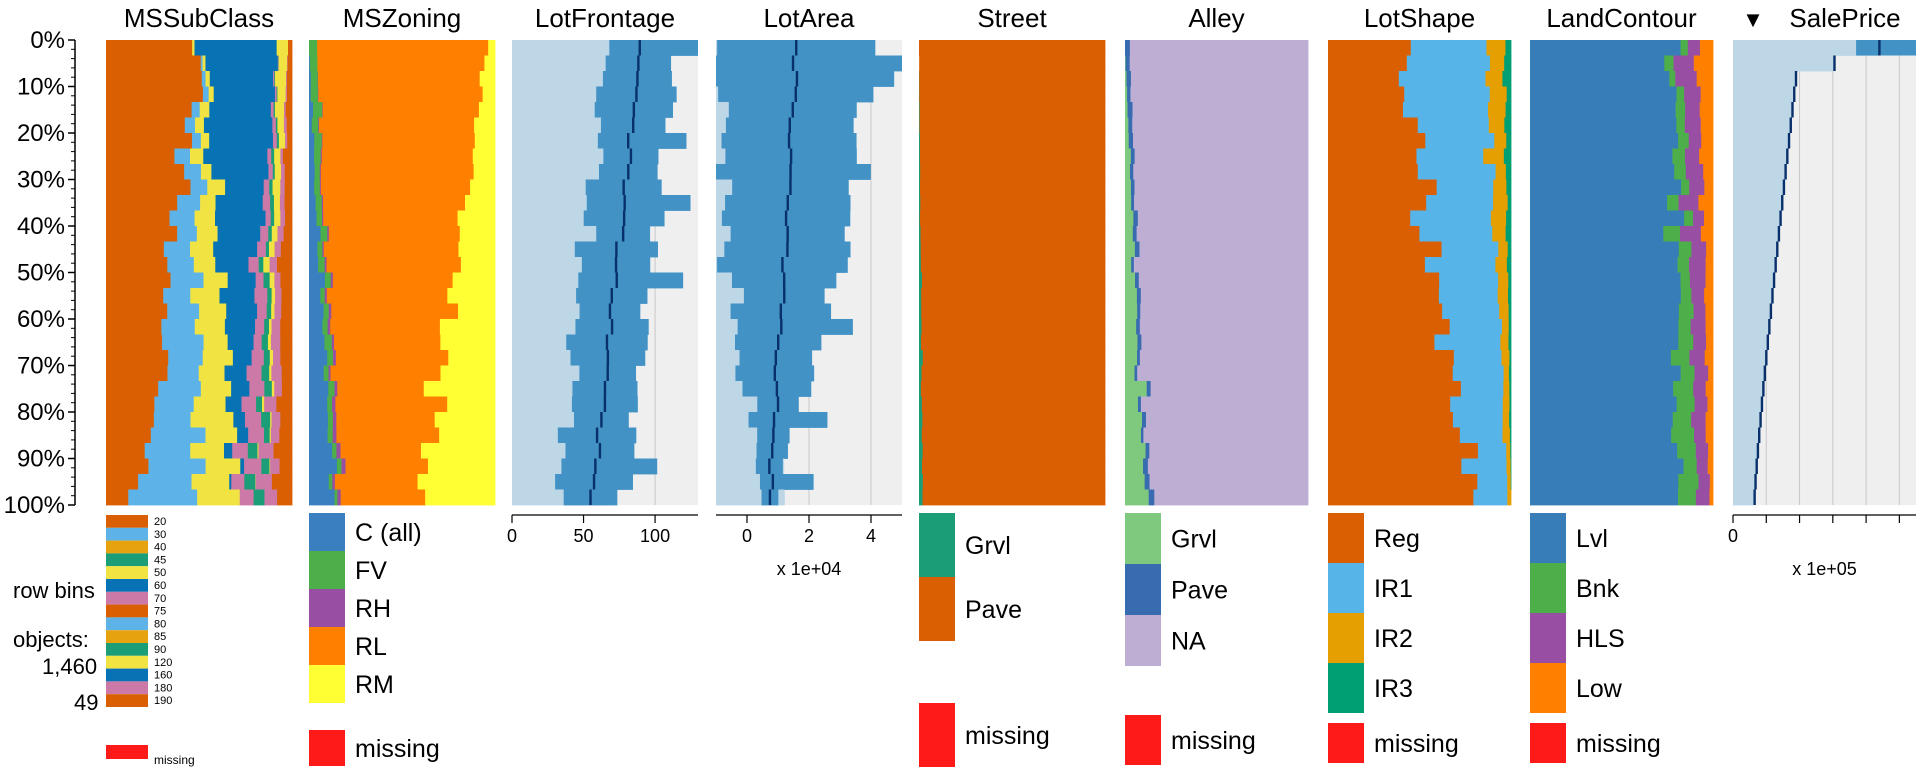 The image size is (1920, 768). I want to click on mszoning-legend-label: RL, so click(371, 647).